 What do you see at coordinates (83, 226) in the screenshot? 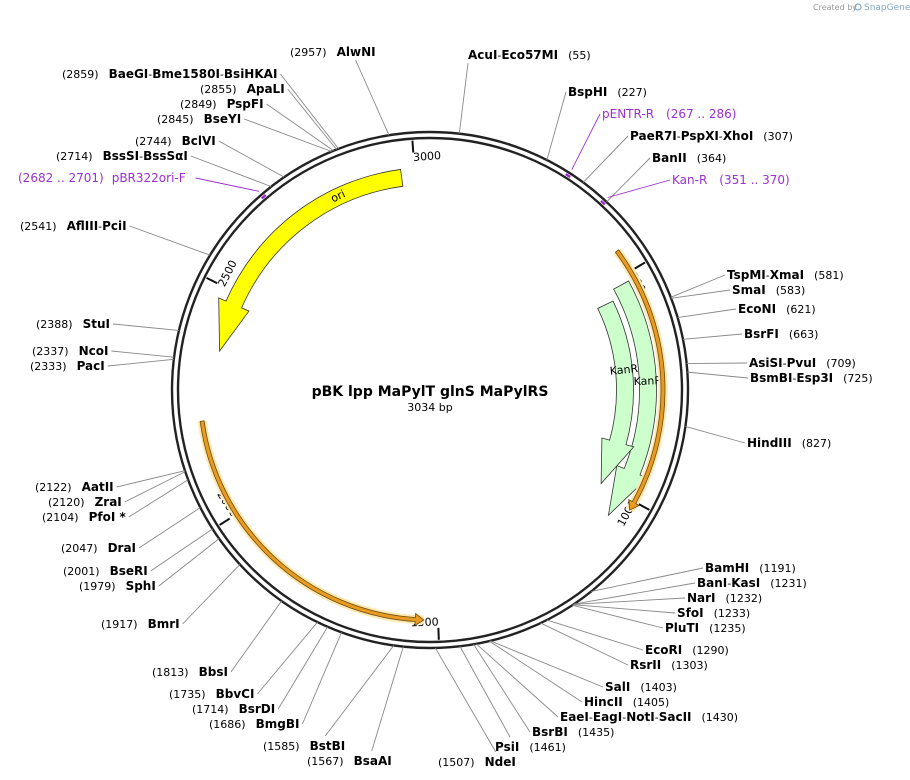
I see `sites-11-name: AflIII` at bounding box center [83, 226].